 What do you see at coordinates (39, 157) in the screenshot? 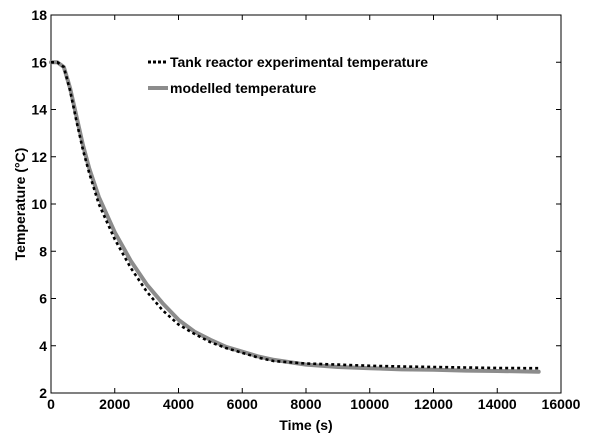
I see `y-tick-label: 12` at bounding box center [39, 157].